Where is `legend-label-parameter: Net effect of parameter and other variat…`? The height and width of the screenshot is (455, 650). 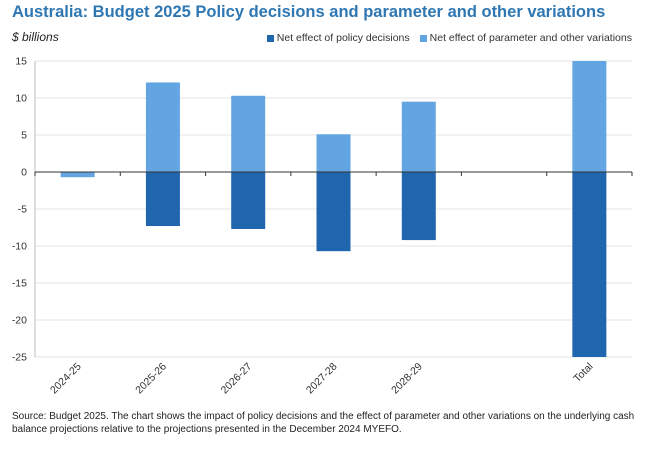 legend-label-parameter: Net effect of parameter and other variat… is located at coordinates (530, 38).